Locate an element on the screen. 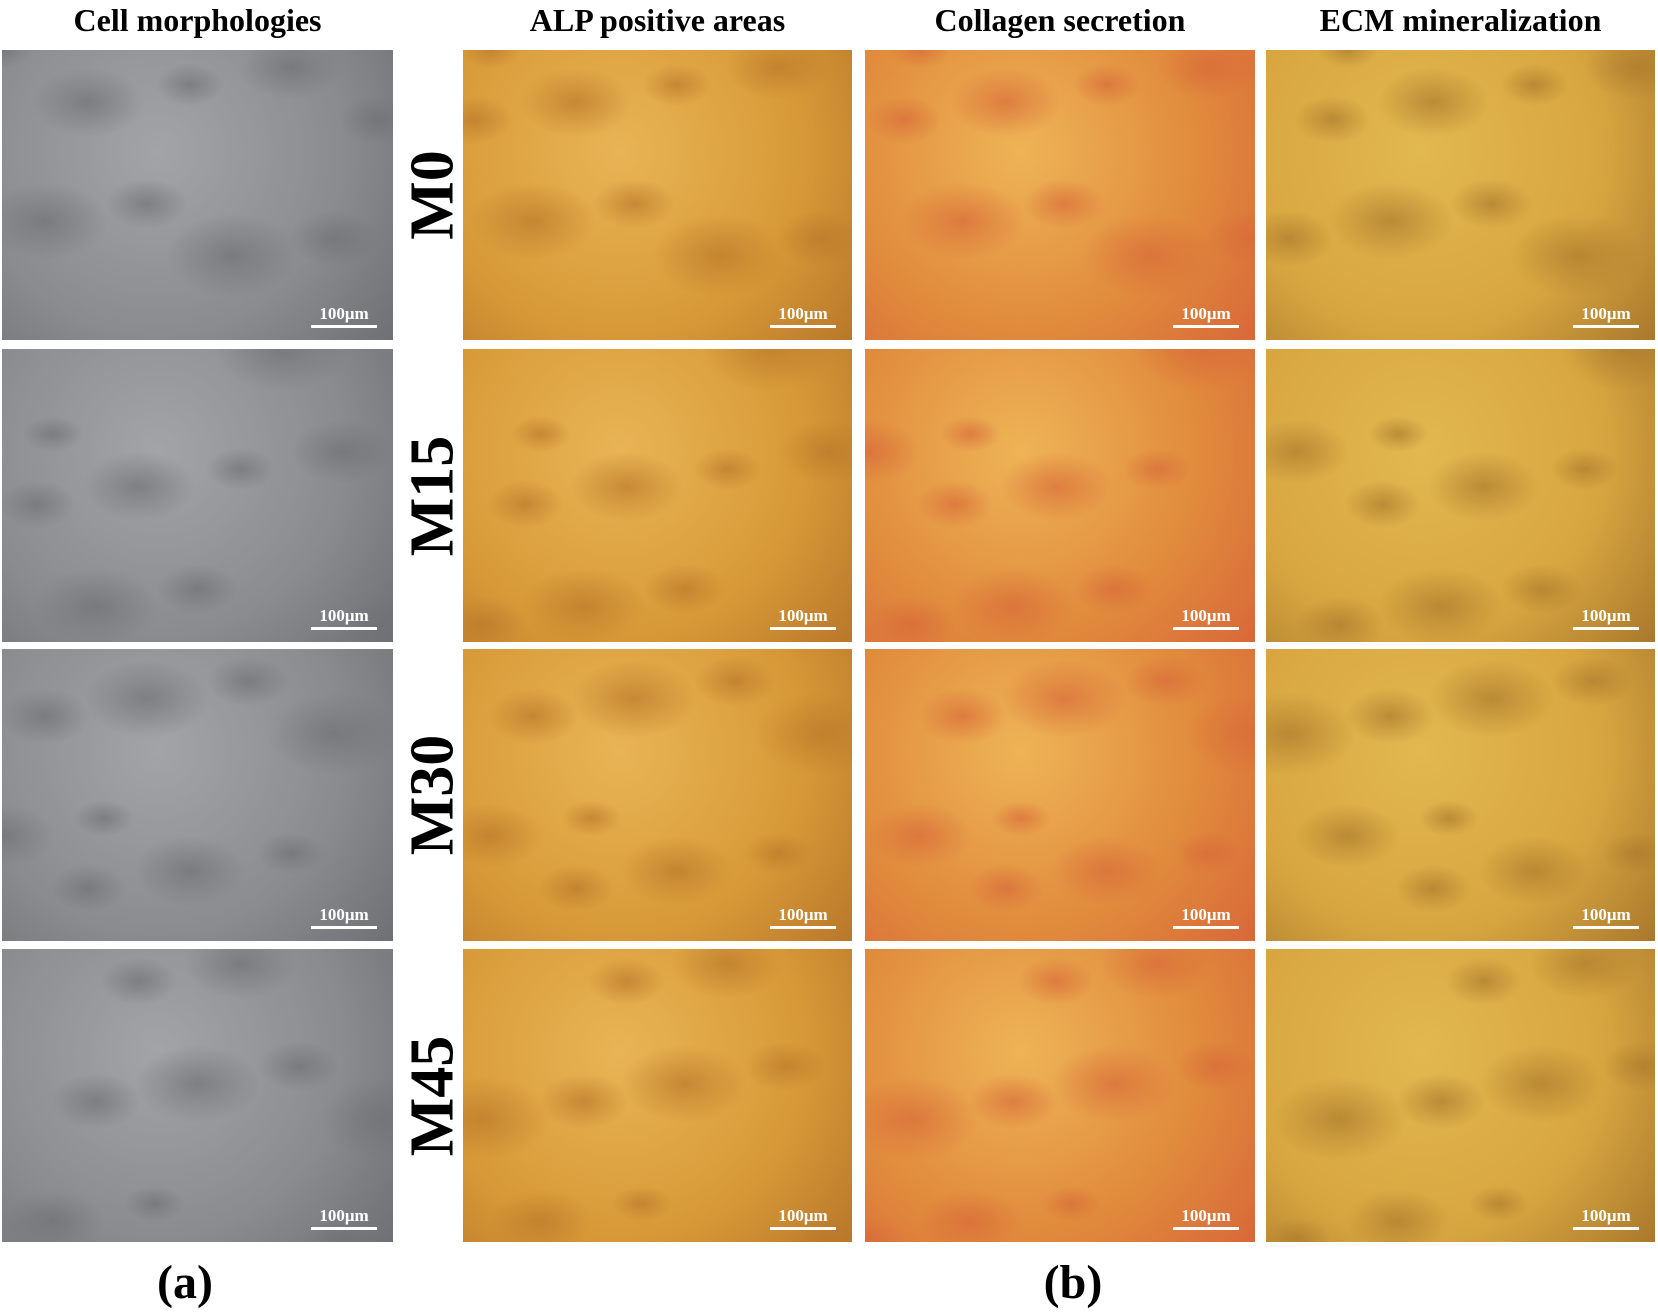 The width and height of the screenshot is (1658, 1315). row-label: M30 is located at coordinates (432, 795).